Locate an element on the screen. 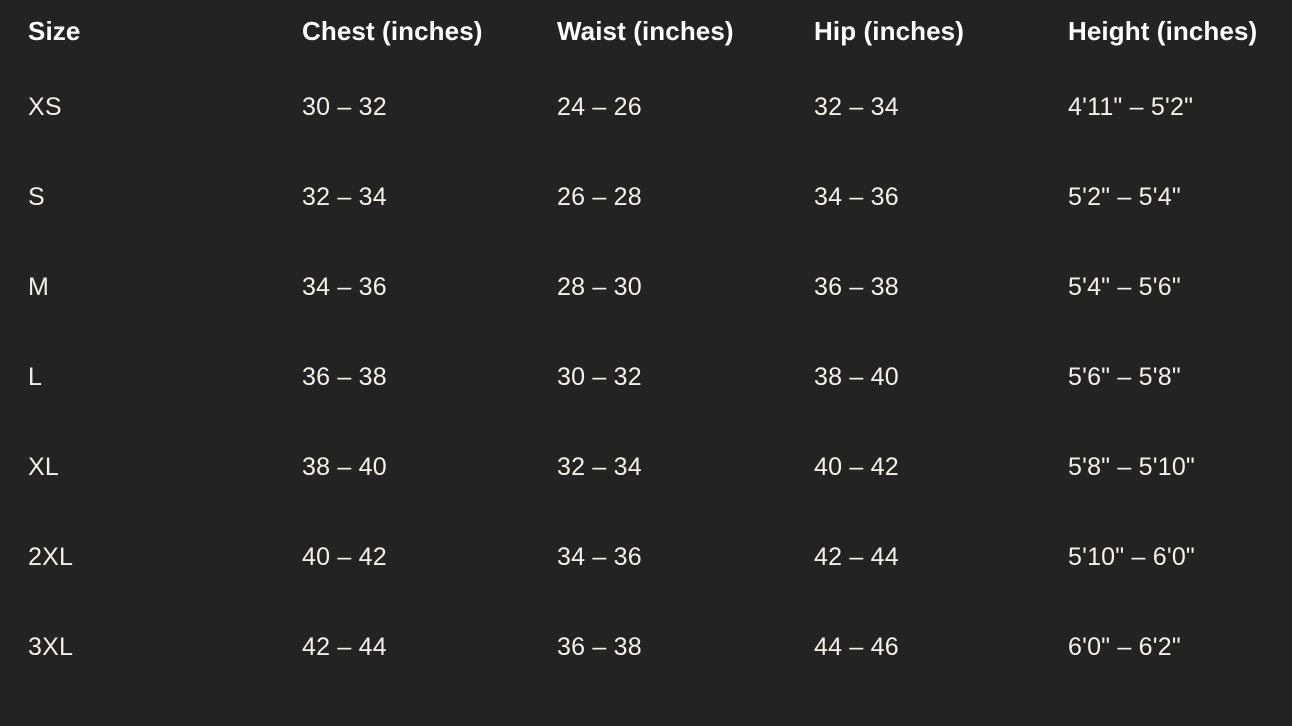 The height and width of the screenshot is (726, 1292). column-header-chest: Chest (inches) is located at coordinates (429, 31).